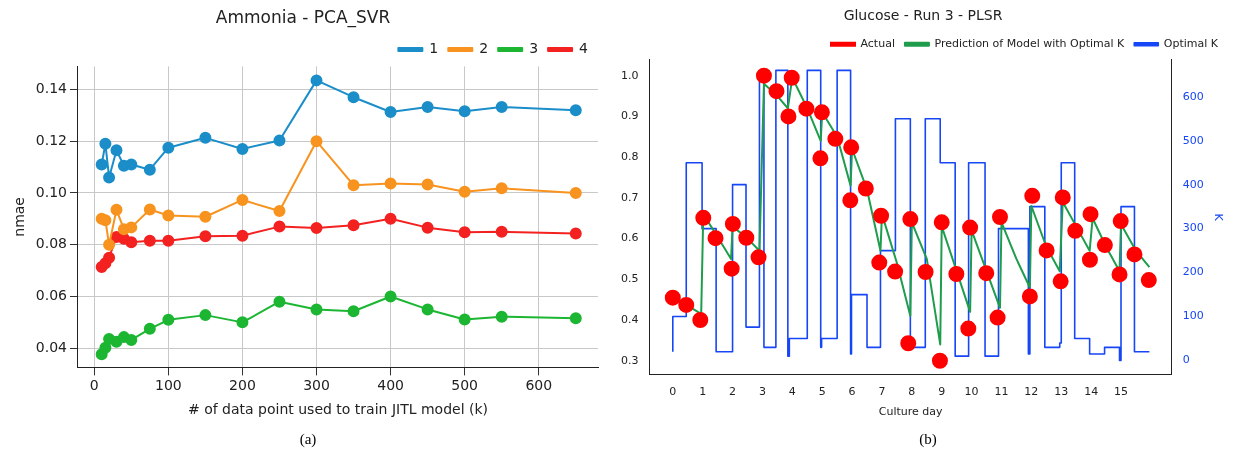  What do you see at coordinates (629, 75) in the screenshot?
I see `y-tick-label: 1.0` at bounding box center [629, 75].